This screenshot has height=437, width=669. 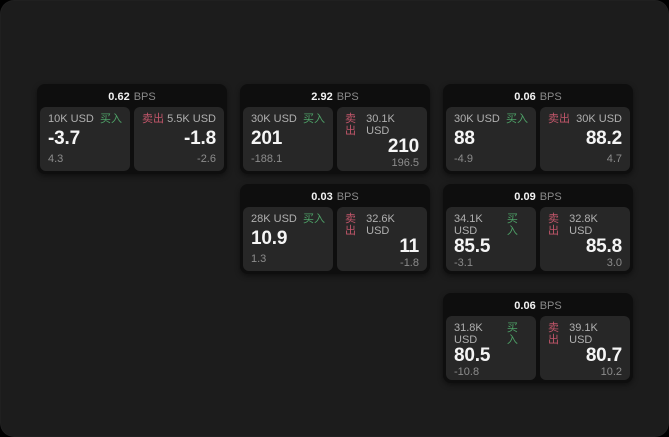 I want to click on buy-delta: 1.3, so click(x=259, y=259).